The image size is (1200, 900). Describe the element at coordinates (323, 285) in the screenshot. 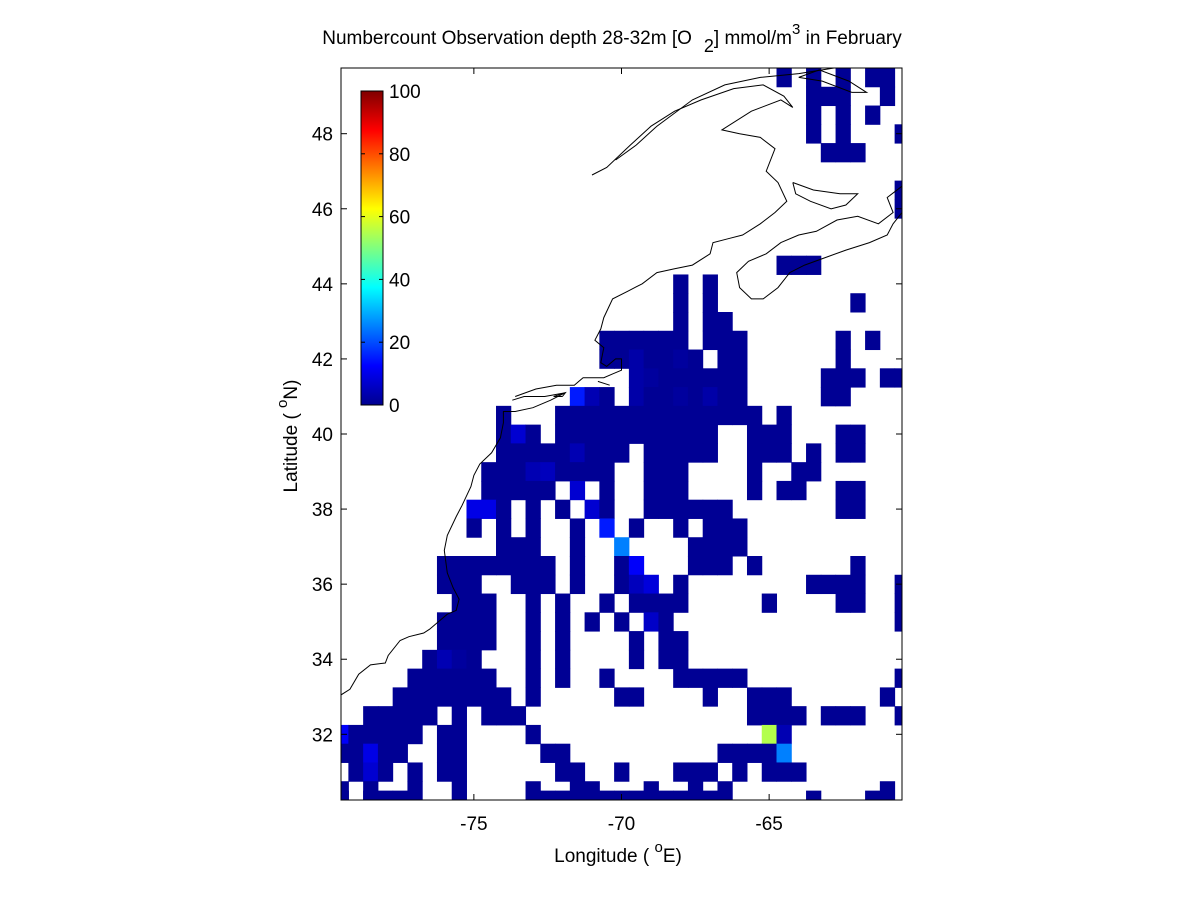

I see `y-tick-label: 44` at that location.